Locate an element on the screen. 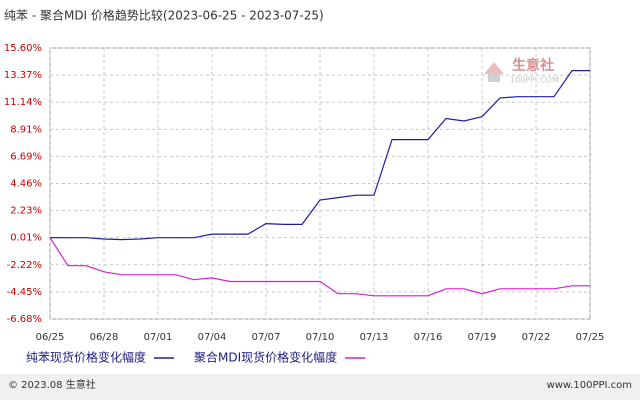 This screenshot has width=640, height=400. y-tick-label: -4.45% is located at coordinates (24, 292).